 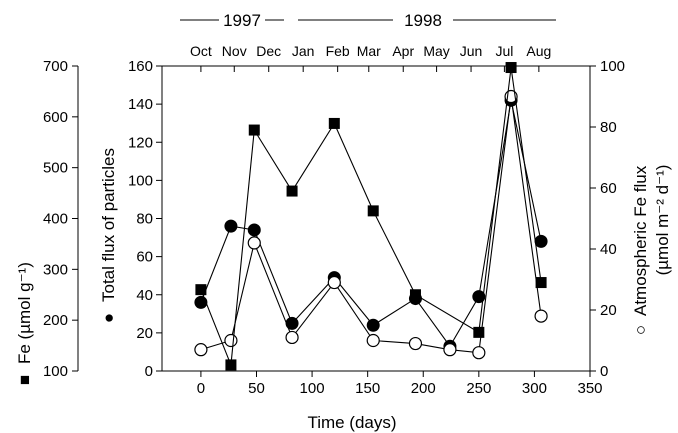 I want to click on year-1998-label: 1998, so click(x=423, y=20).